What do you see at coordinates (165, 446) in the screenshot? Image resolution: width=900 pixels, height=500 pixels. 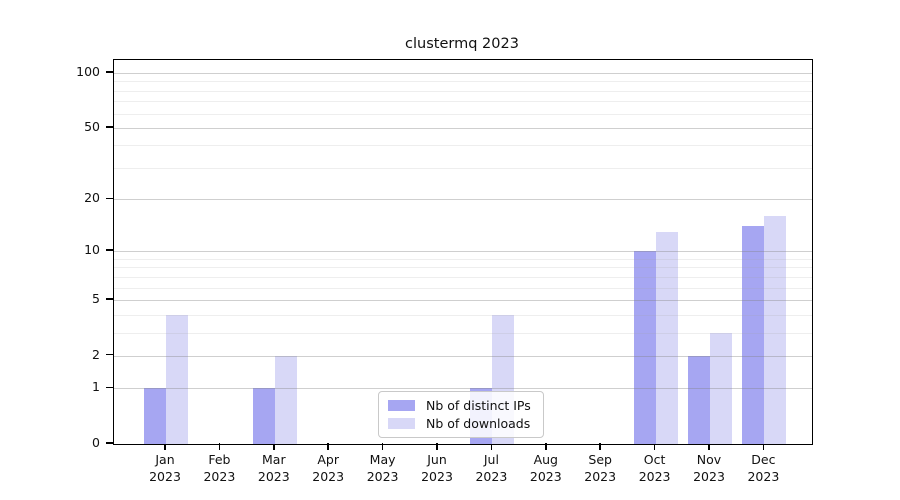 I see `x-tick-jan` at bounding box center [165, 446].